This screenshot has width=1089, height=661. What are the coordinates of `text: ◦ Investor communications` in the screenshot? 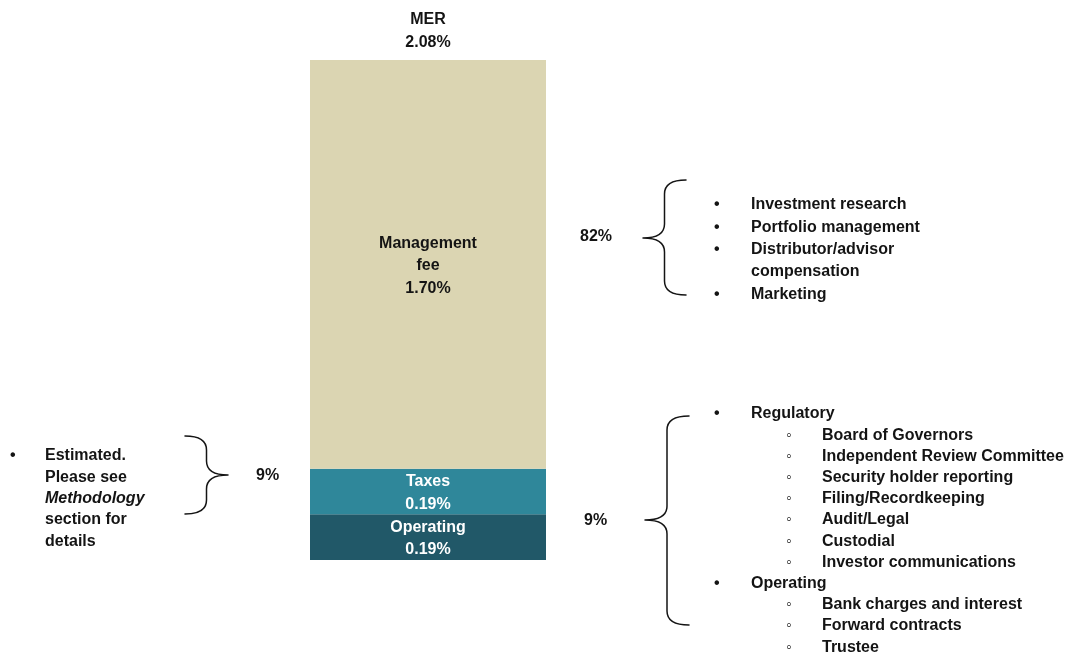 It's located at (901, 561).